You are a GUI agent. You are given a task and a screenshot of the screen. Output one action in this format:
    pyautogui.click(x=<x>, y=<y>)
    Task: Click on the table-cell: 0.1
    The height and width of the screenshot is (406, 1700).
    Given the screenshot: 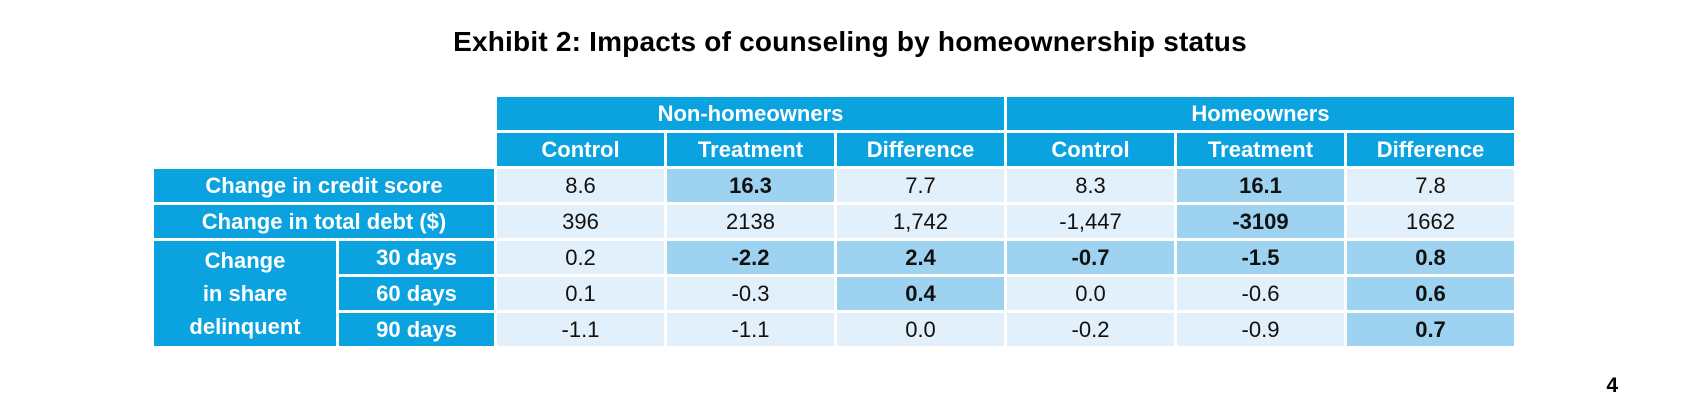 What is the action you would take?
    pyautogui.click(x=580, y=293)
    